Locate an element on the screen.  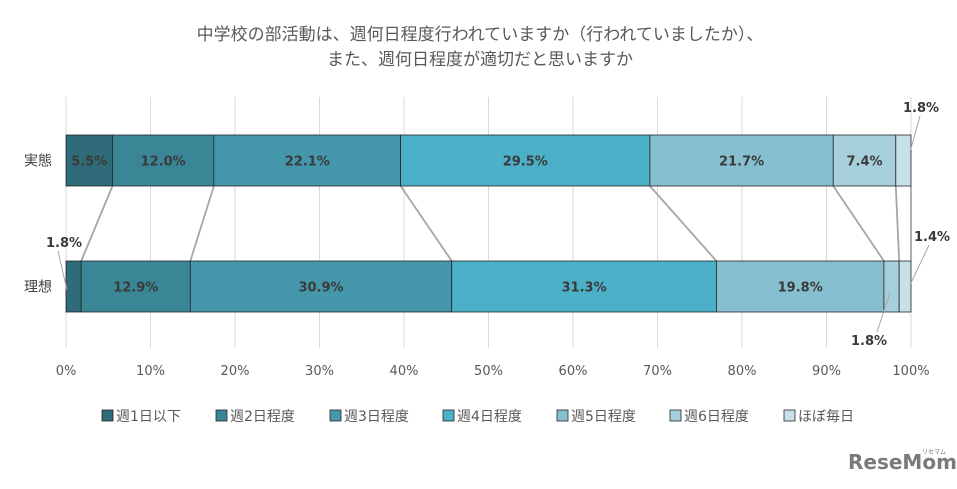
x-tick-label: 50% is located at coordinates (488, 371).